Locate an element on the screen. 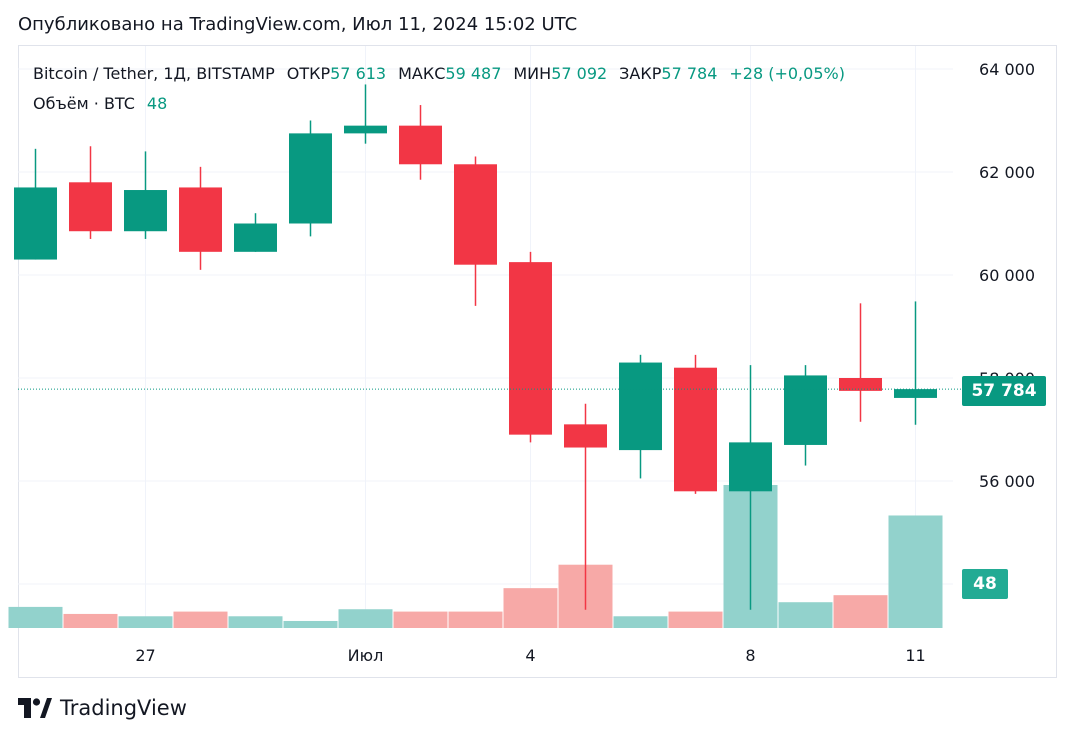 This screenshot has width=1075, height=739. volume-label: Объём · BTC is located at coordinates (84, 103).